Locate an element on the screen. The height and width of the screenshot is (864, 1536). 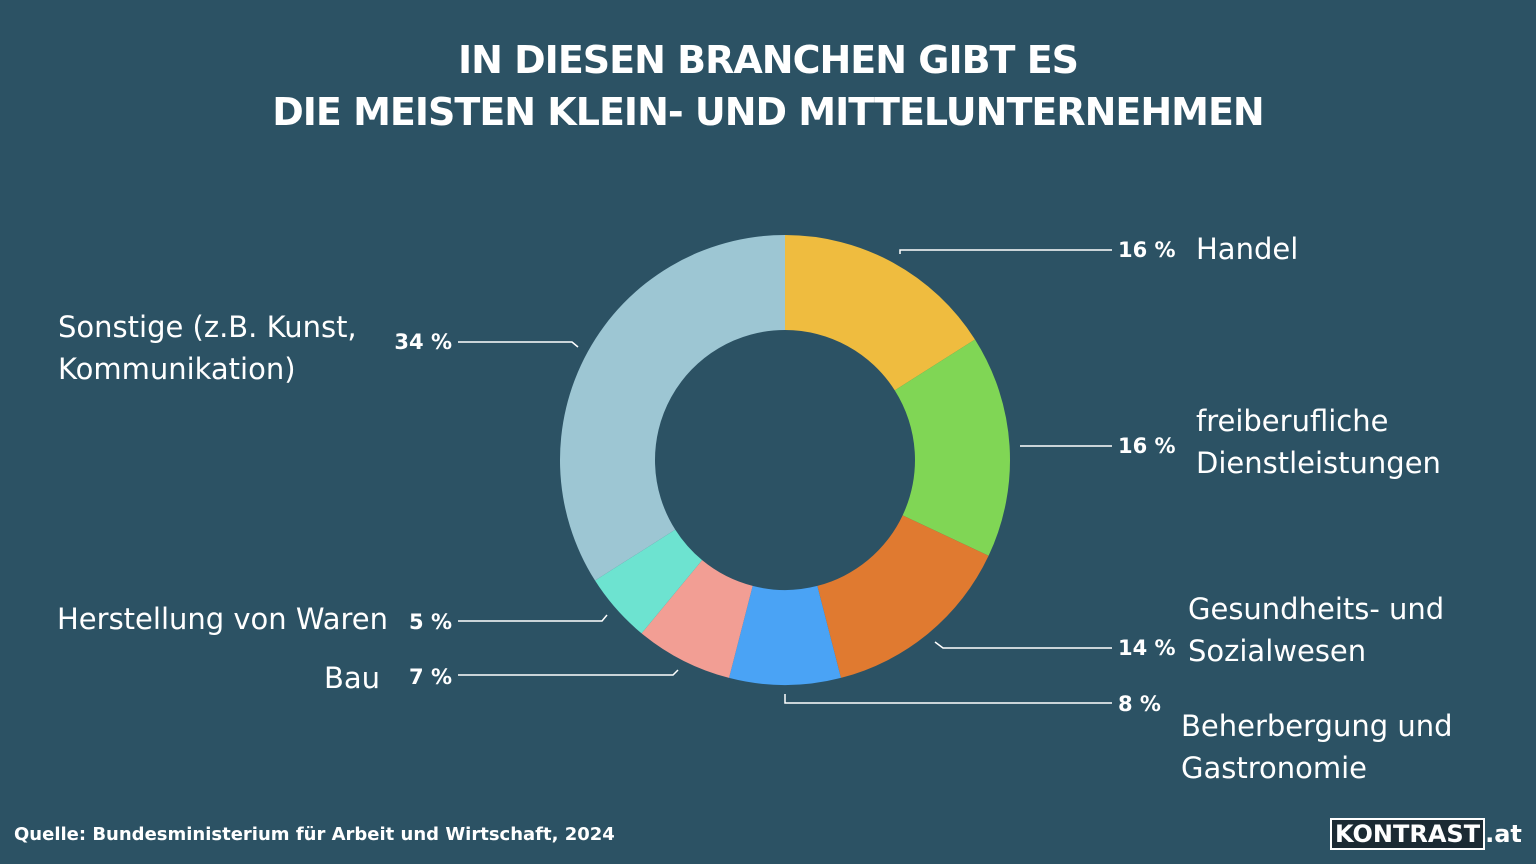
value-label: 34 % is located at coordinates (423, 342).